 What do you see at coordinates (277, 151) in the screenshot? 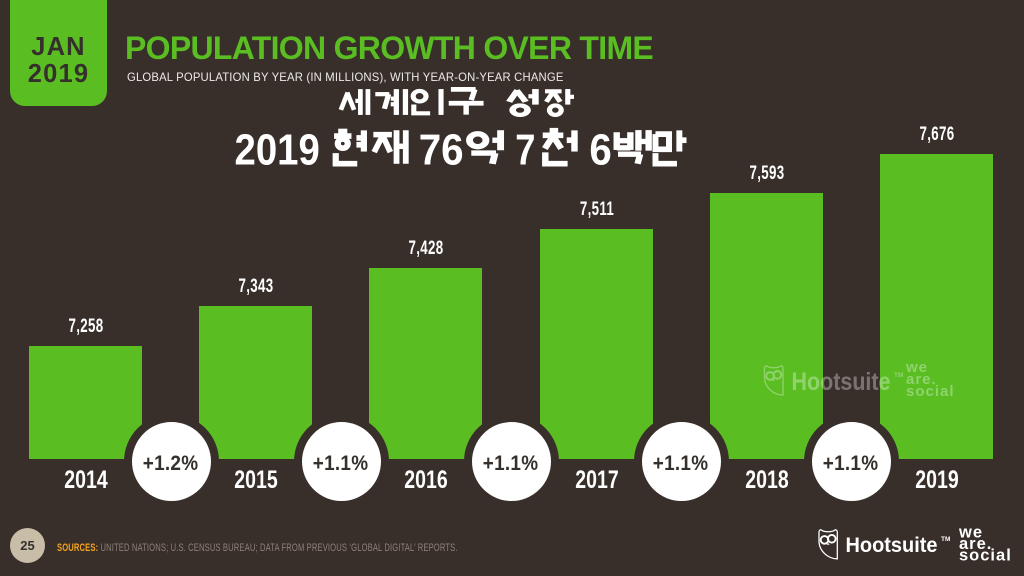
I see `svg-text: 2019` at bounding box center [277, 151].